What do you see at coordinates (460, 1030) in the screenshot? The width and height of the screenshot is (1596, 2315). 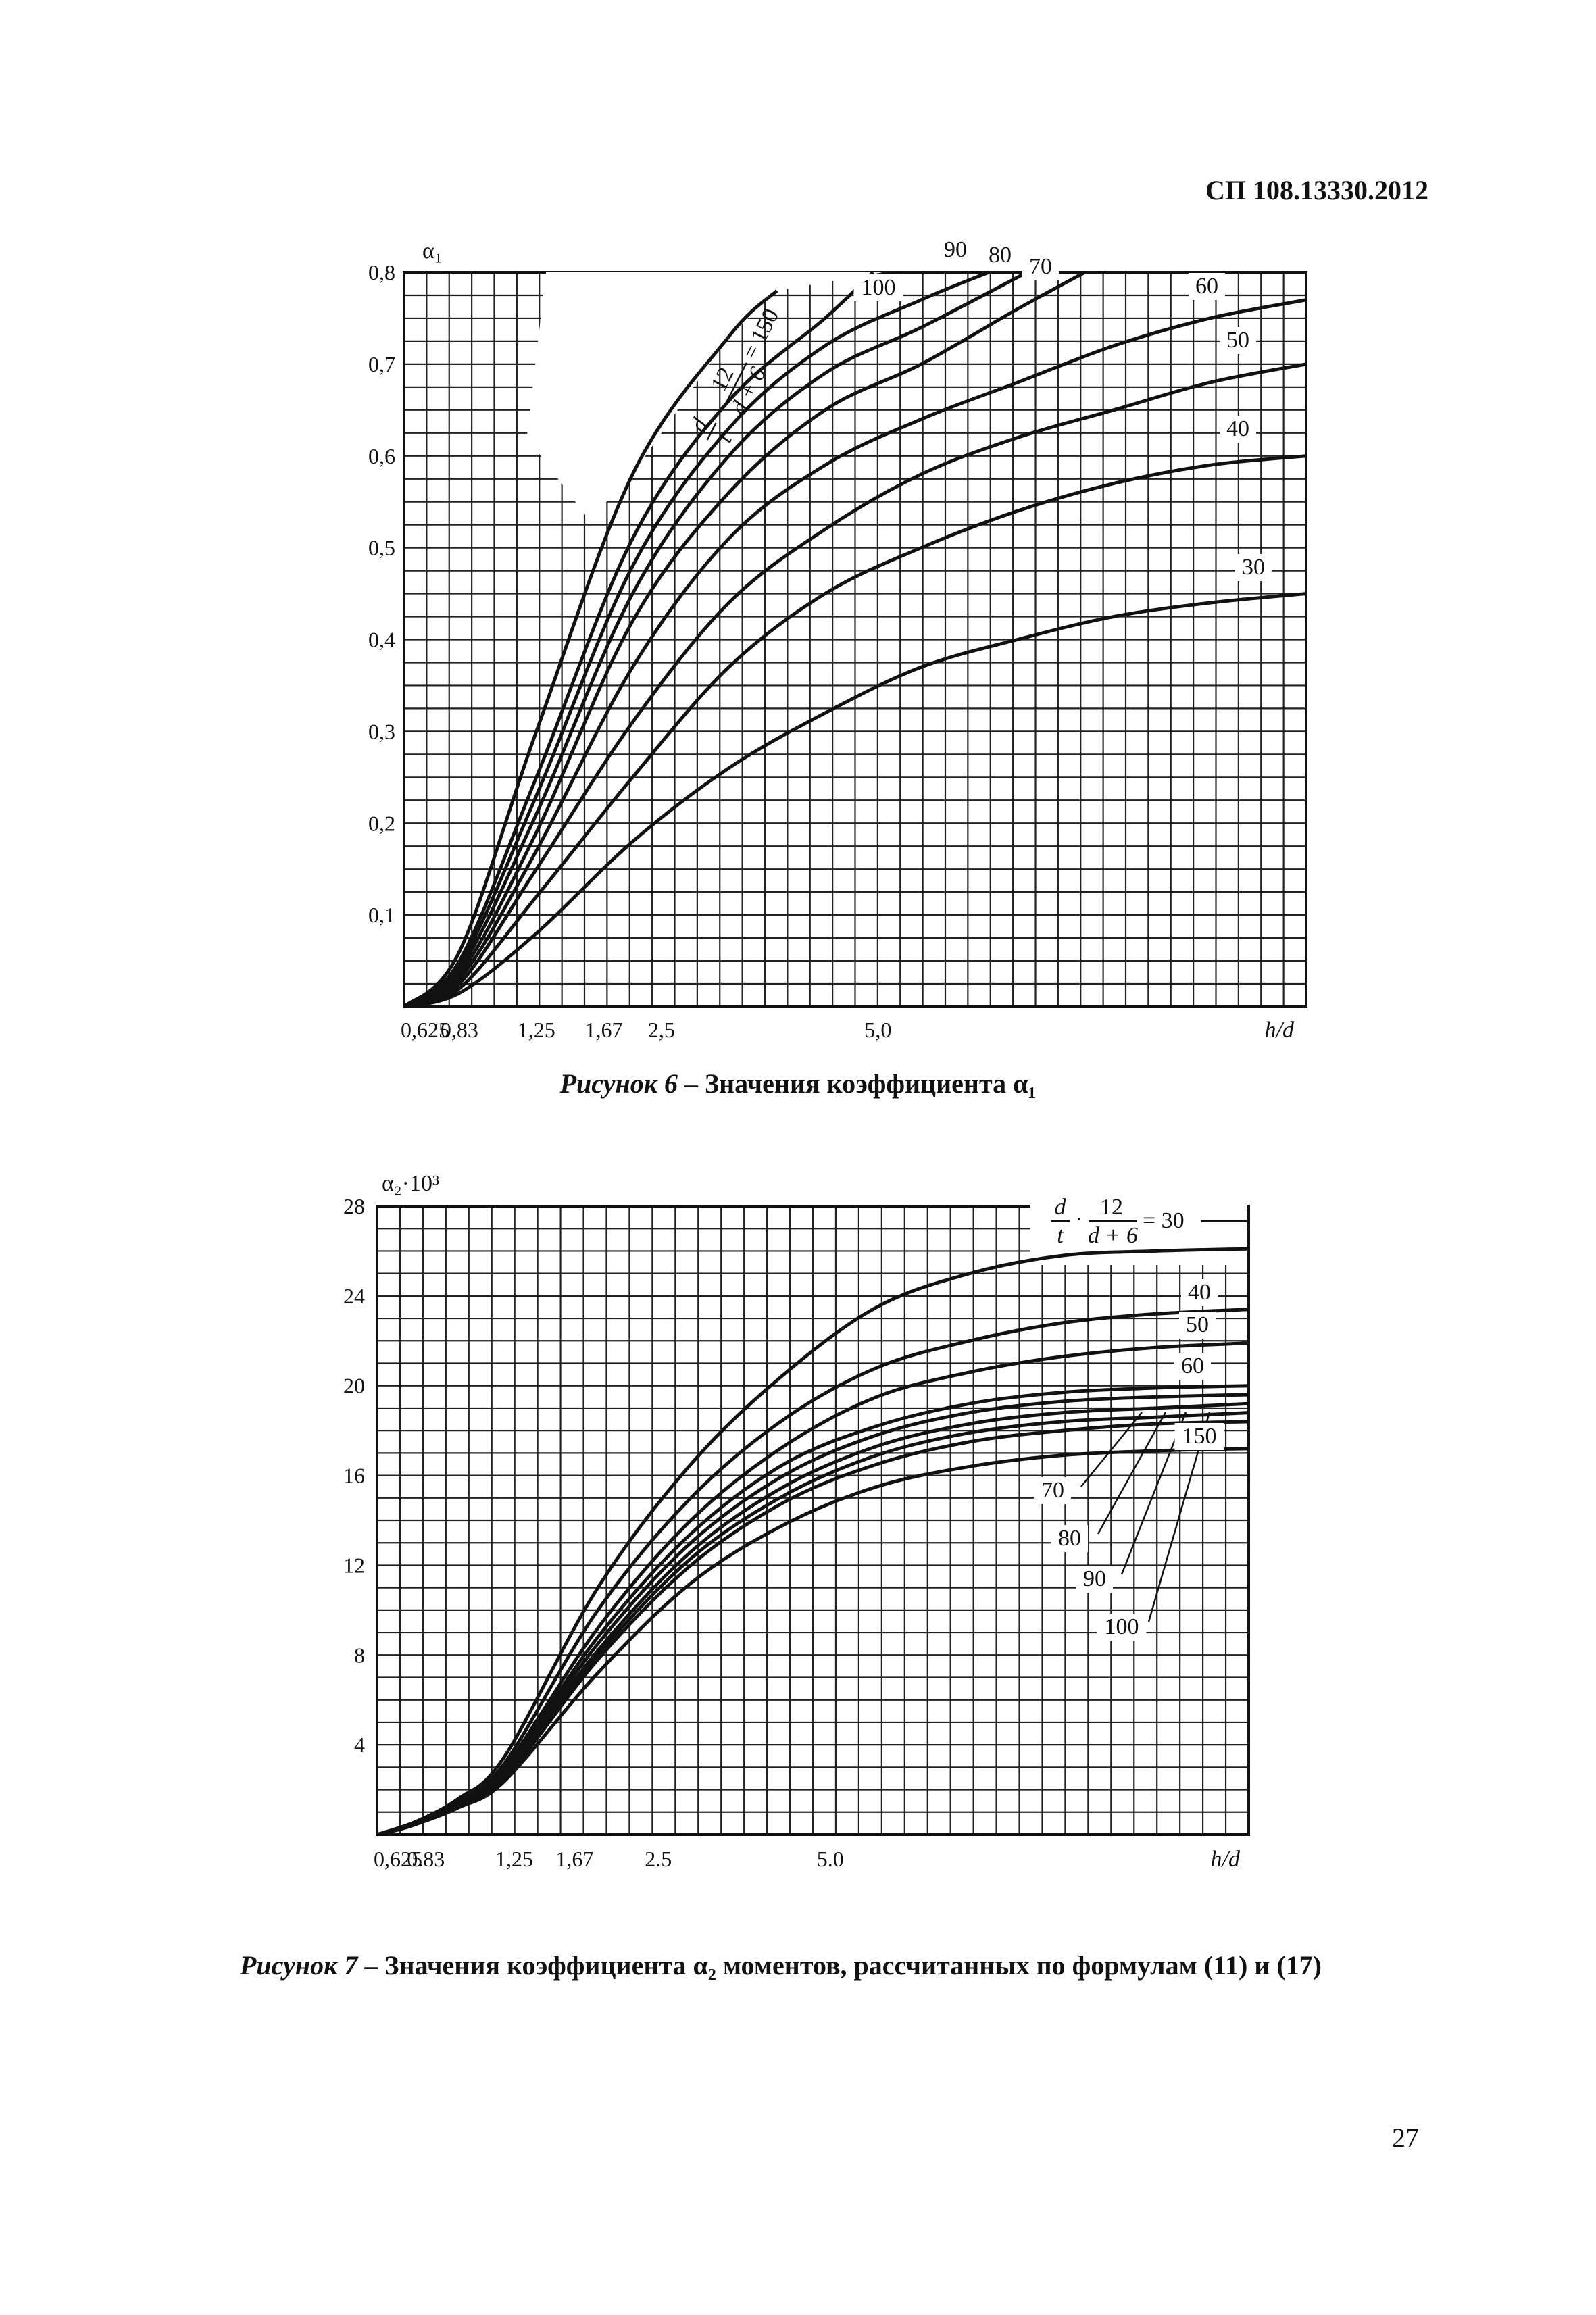 I see `x-tick-label: 0,83` at bounding box center [460, 1030].